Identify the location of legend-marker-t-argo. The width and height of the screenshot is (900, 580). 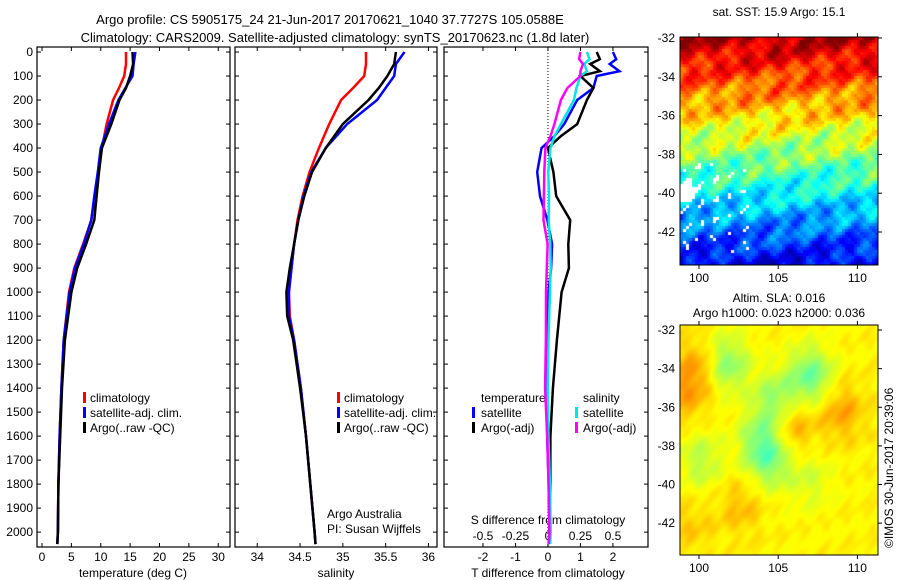
(473, 427).